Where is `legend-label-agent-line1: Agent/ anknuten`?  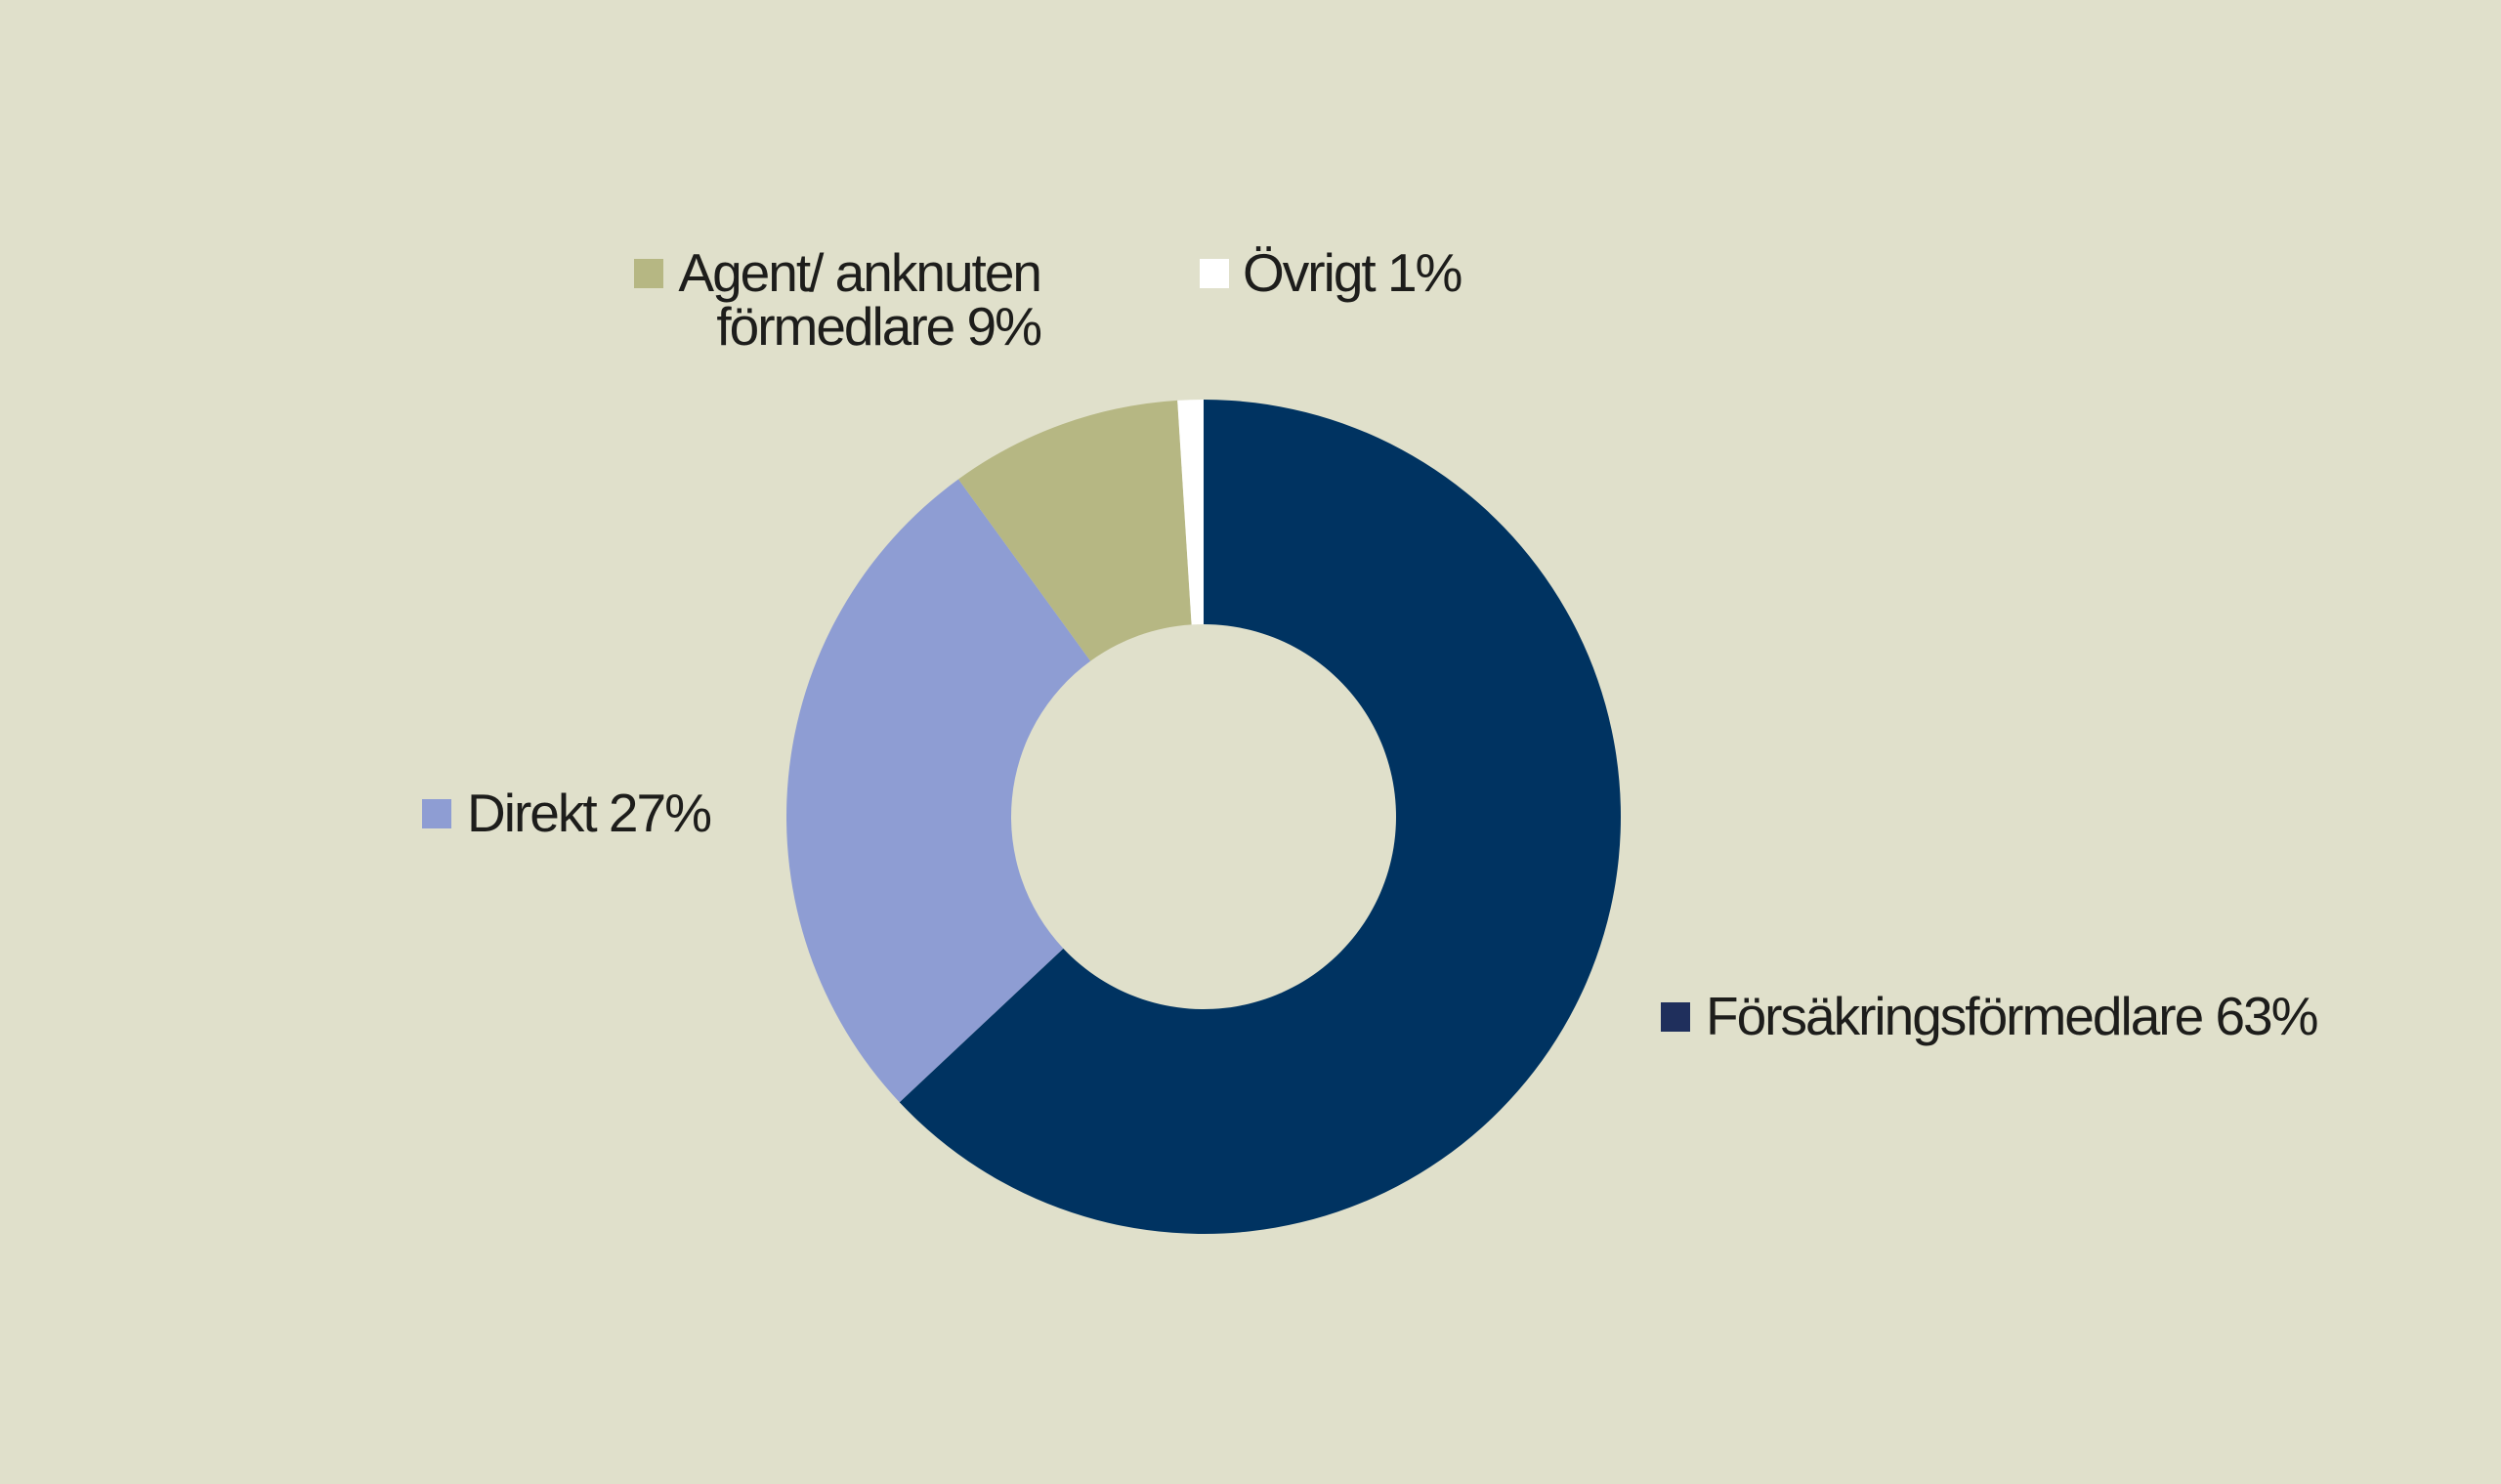
legend-label-agent-line1: Agent/ anknuten is located at coordinates (860, 272).